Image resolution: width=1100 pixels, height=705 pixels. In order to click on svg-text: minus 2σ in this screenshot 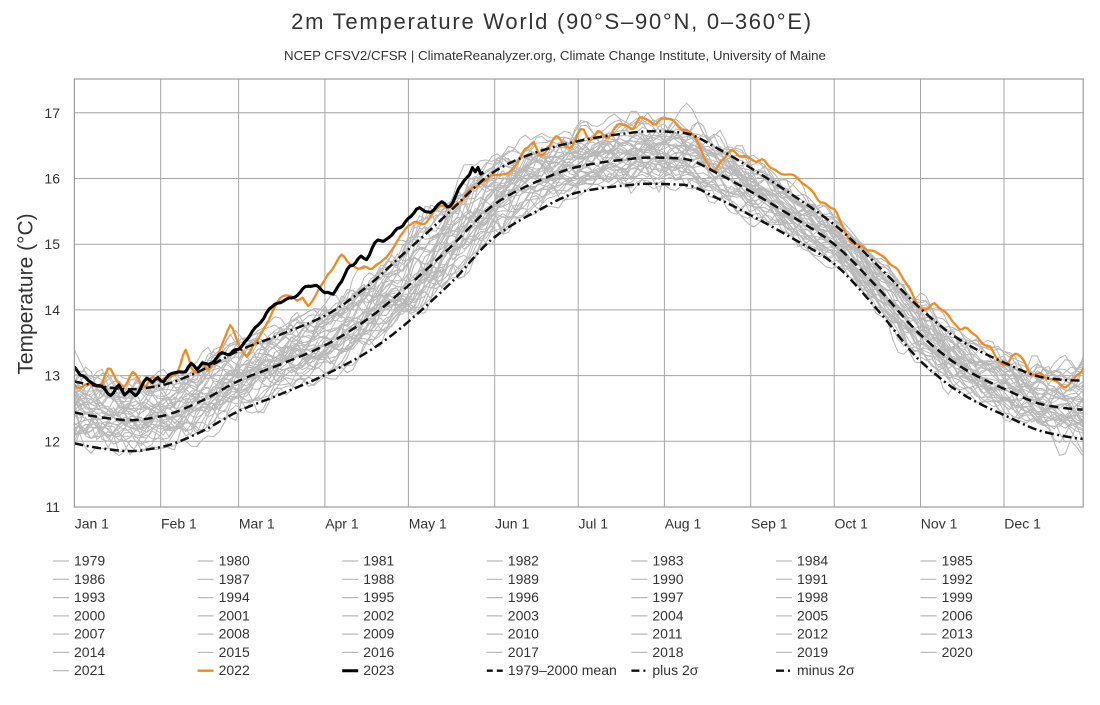, I will do `click(826, 670)`.